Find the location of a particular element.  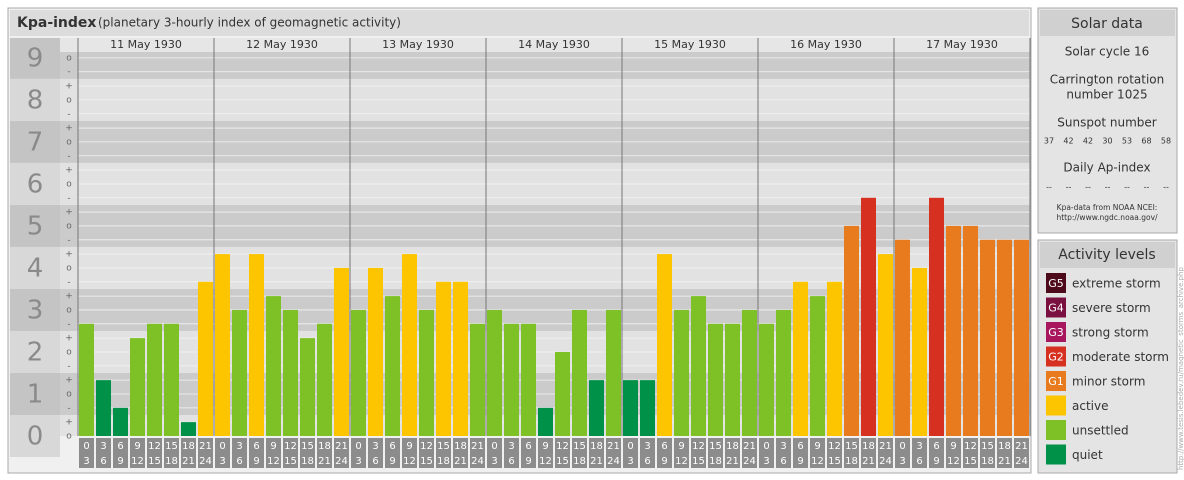

ap-title: Daily Ap-index is located at coordinates (1106, 168).